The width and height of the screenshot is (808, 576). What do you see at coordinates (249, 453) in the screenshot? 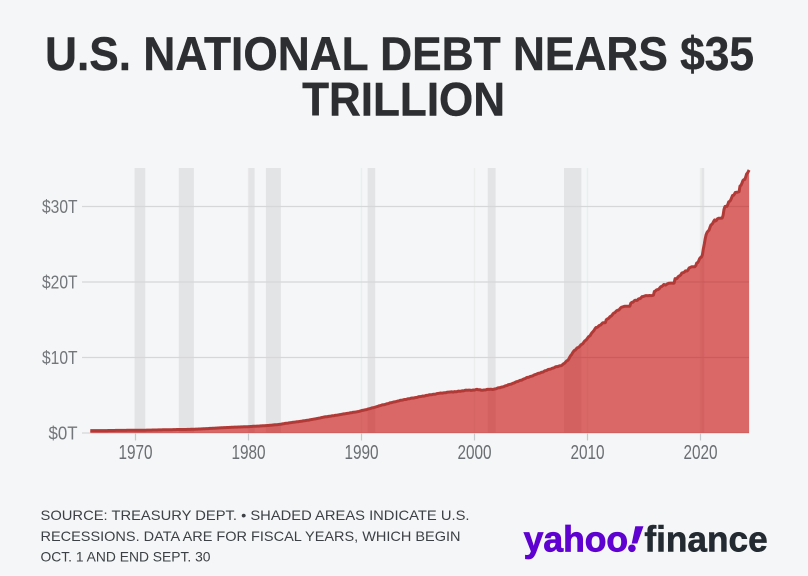
I see `svg-text: 1980` at bounding box center [249, 453].